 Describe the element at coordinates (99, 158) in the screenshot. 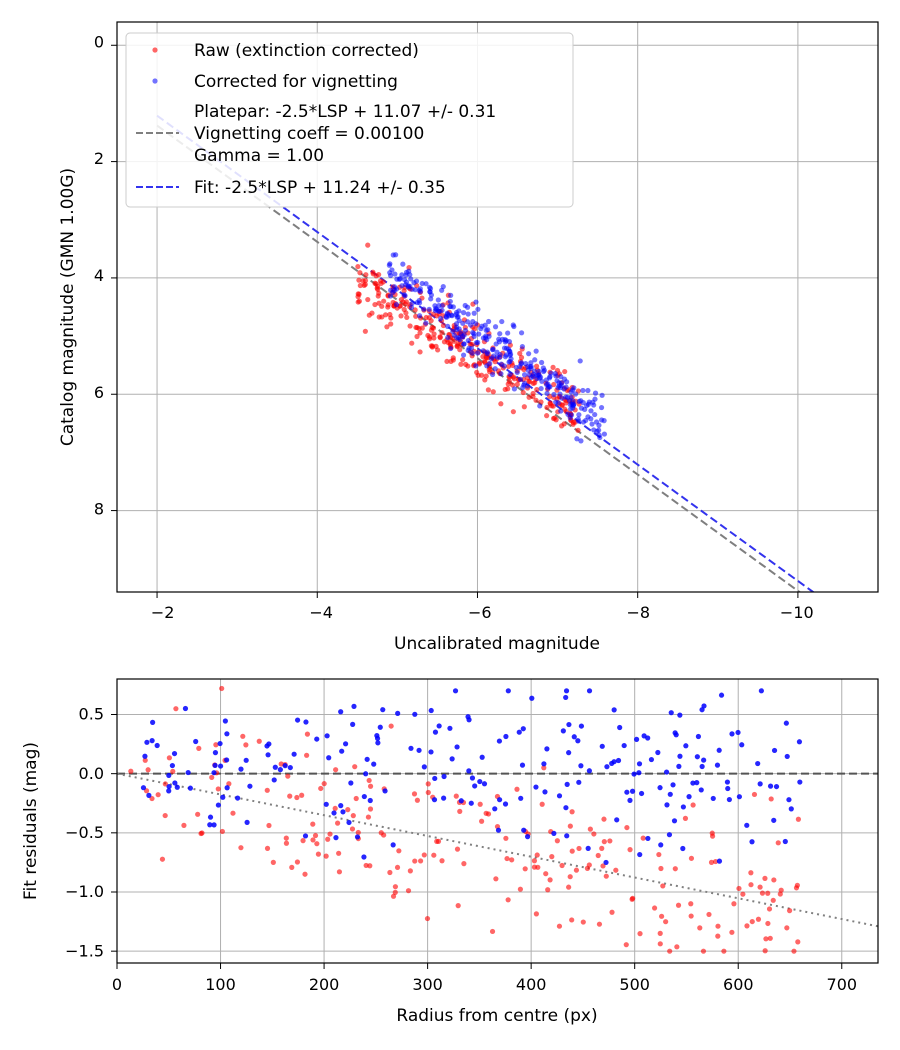

I see `top-ytick-label: 2` at that location.